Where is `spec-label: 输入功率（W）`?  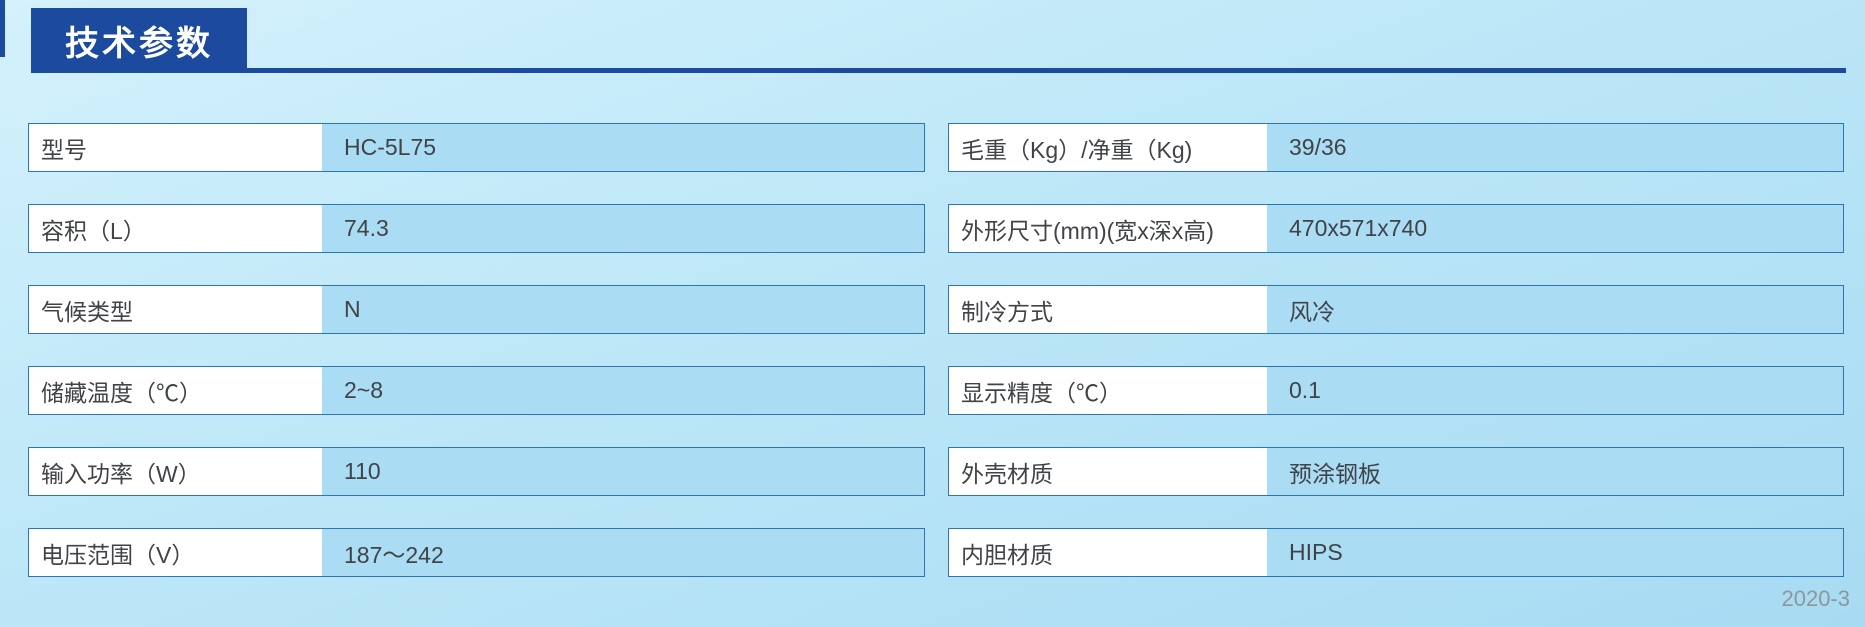
spec-label: 输入功率（W） is located at coordinates (175, 471).